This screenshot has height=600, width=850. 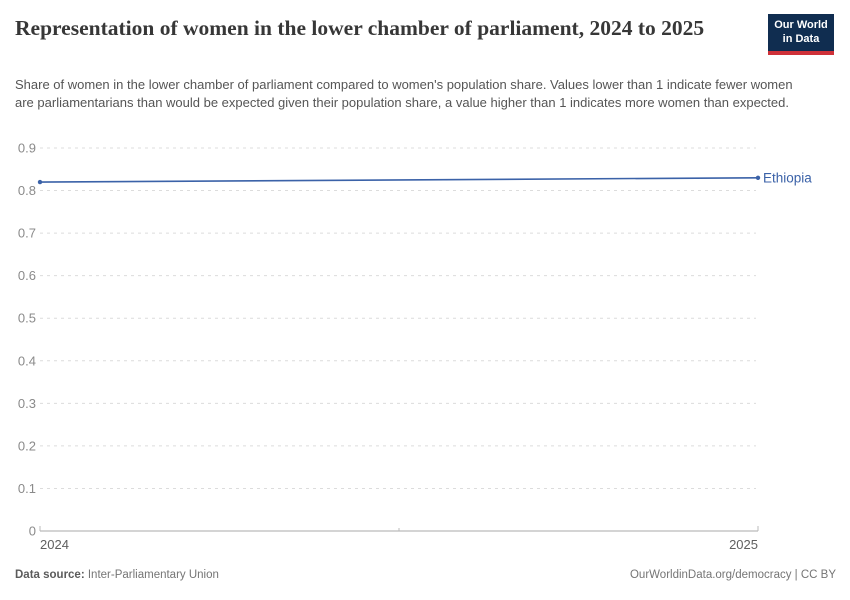 I want to click on y-tick-label-0.2: 0.2, so click(x=27, y=445).